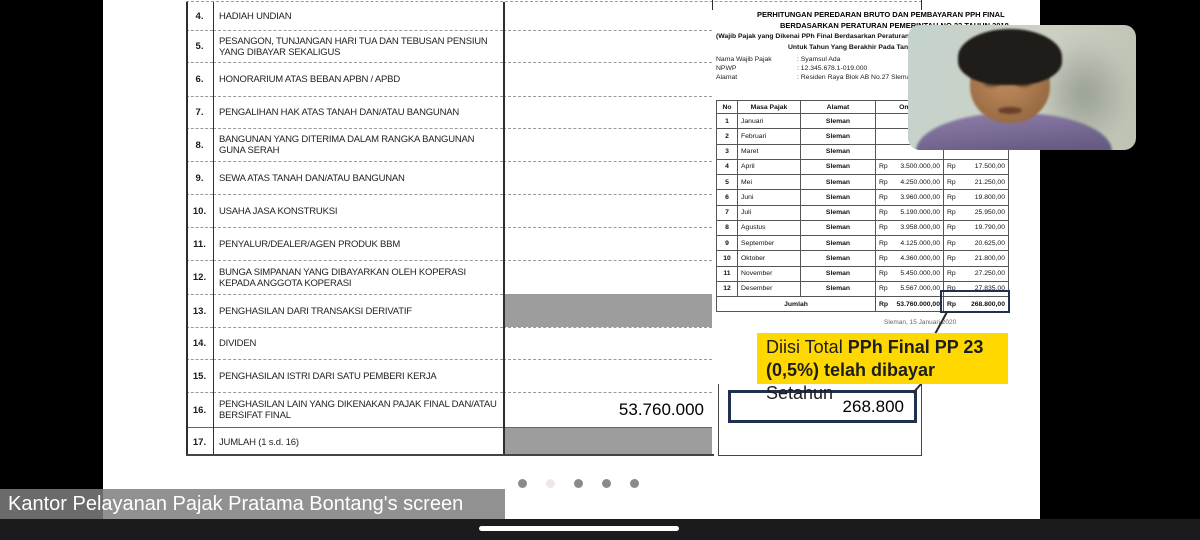  I want to click on webcam-tile, so click(1022, 87).